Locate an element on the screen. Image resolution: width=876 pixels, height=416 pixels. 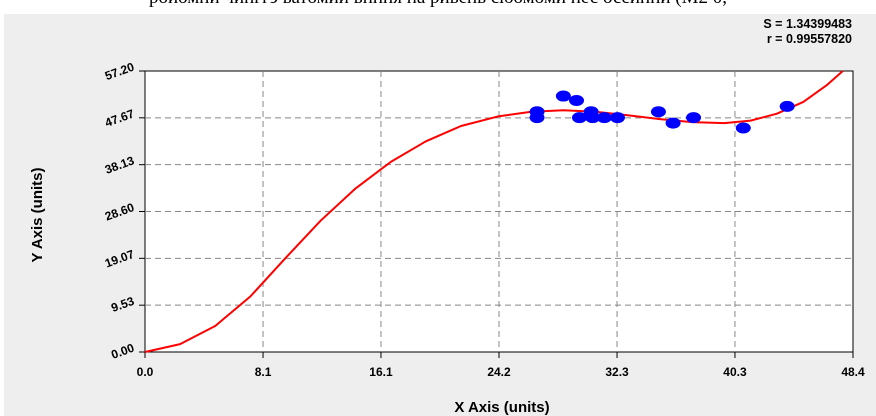
x-tick-label: 8.1 is located at coordinates (263, 372).